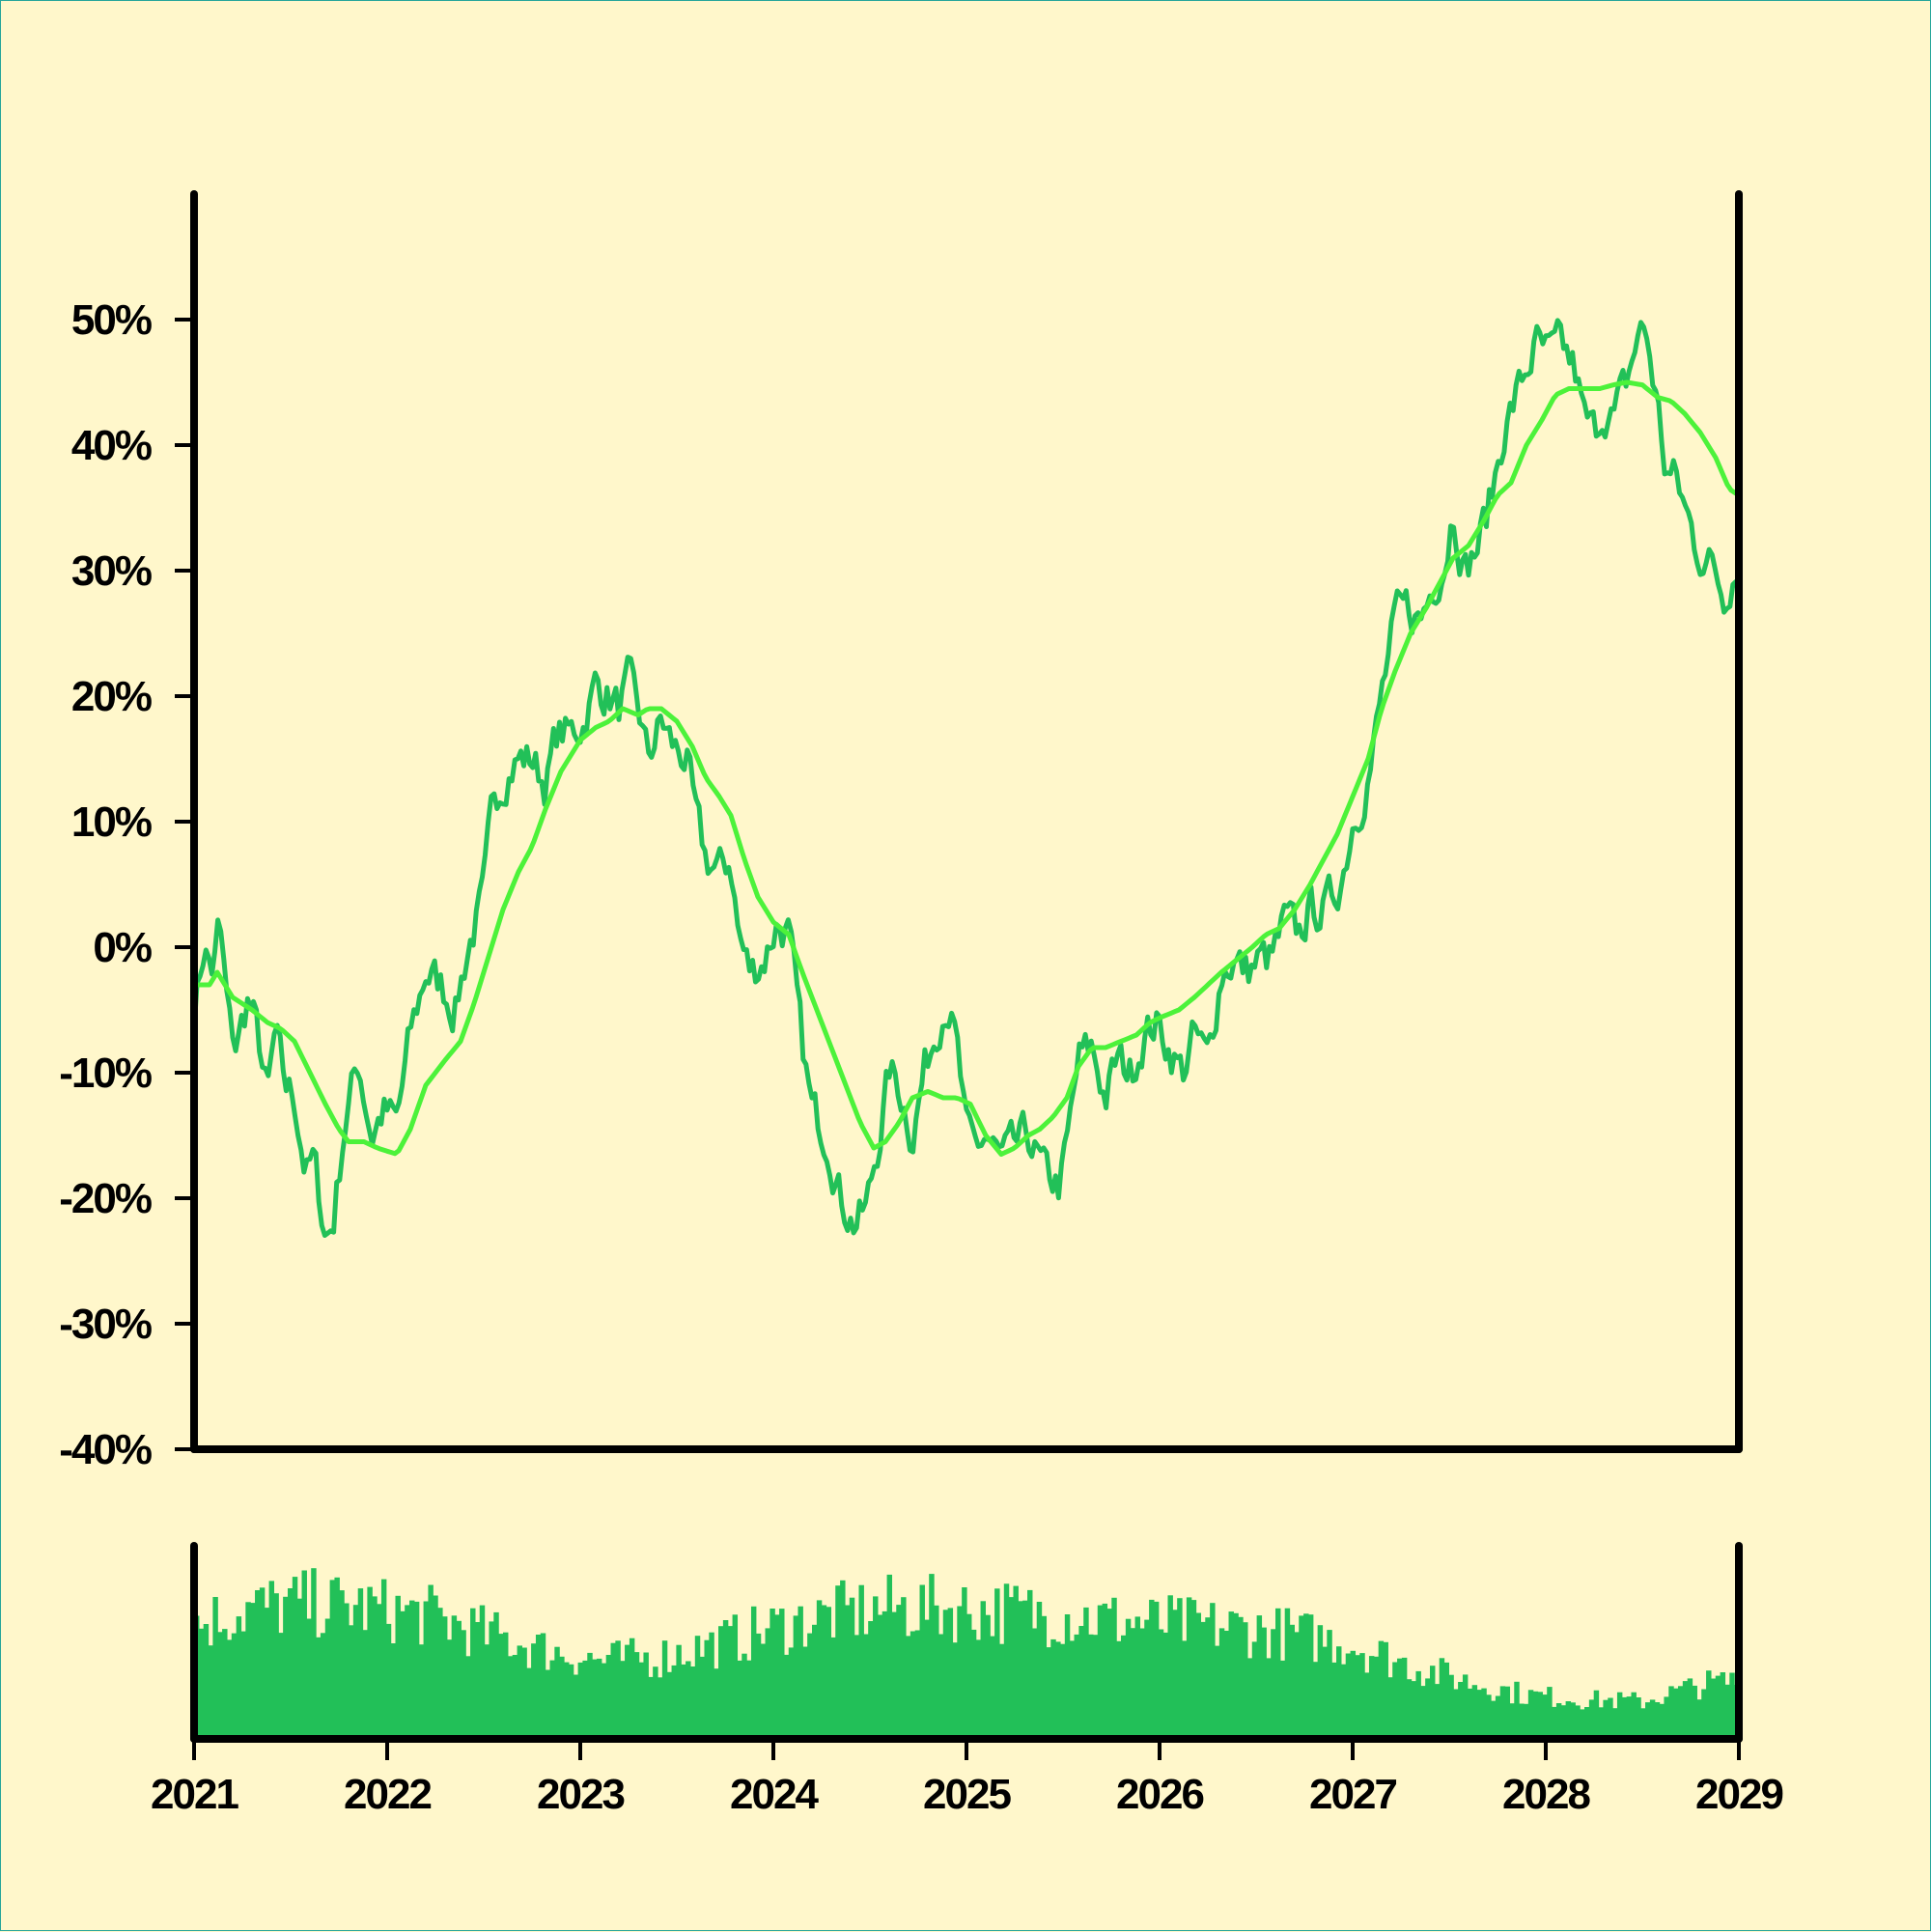 The height and width of the screenshot is (1932, 1931). I want to click on y-tick-label: -40%, so click(105, 1450).